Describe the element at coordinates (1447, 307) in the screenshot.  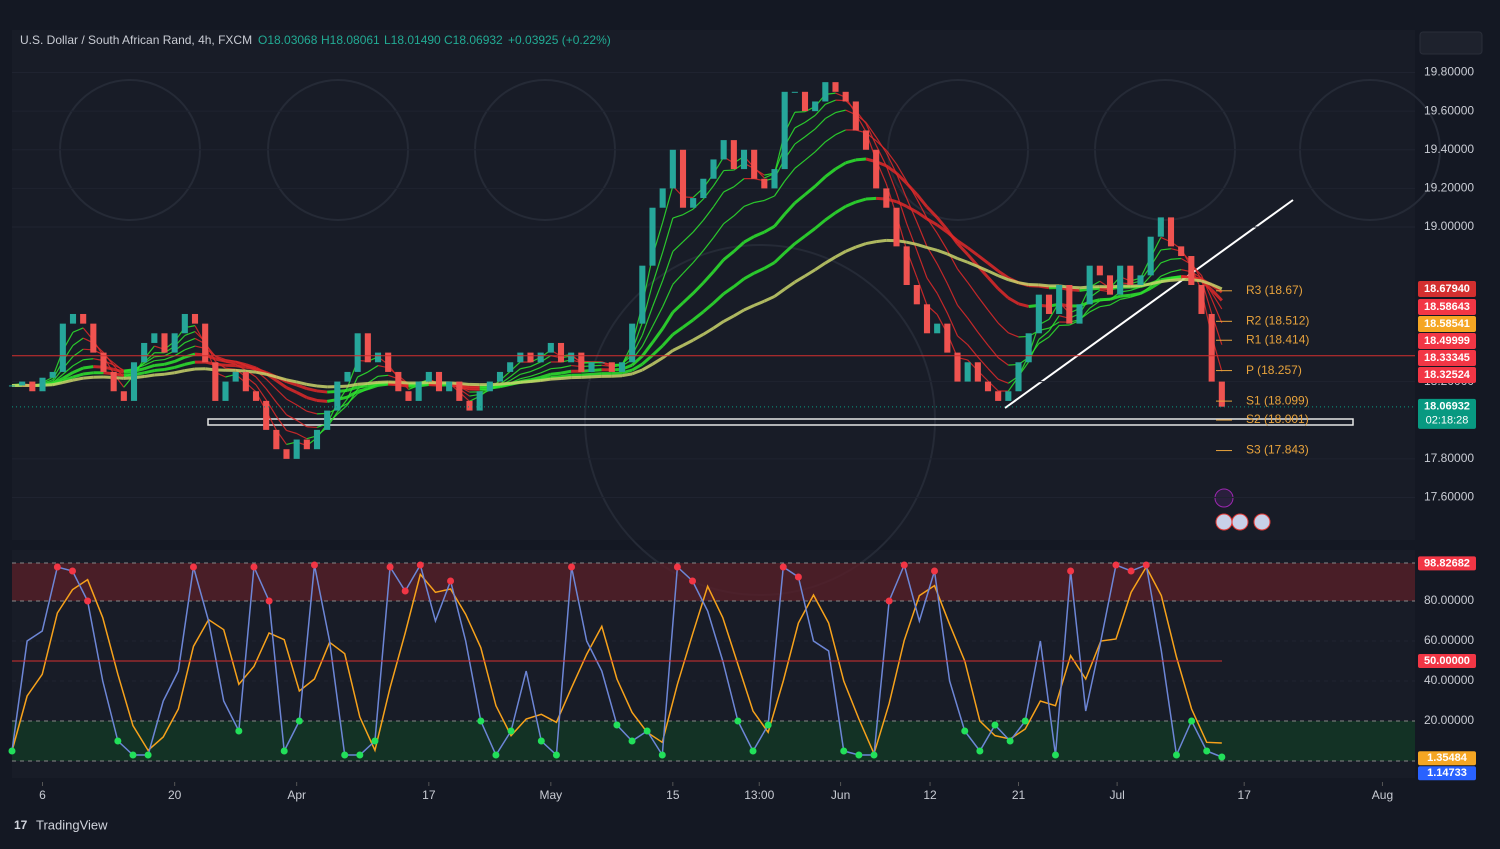
I see `price-tag-label: 18.58643` at that location.